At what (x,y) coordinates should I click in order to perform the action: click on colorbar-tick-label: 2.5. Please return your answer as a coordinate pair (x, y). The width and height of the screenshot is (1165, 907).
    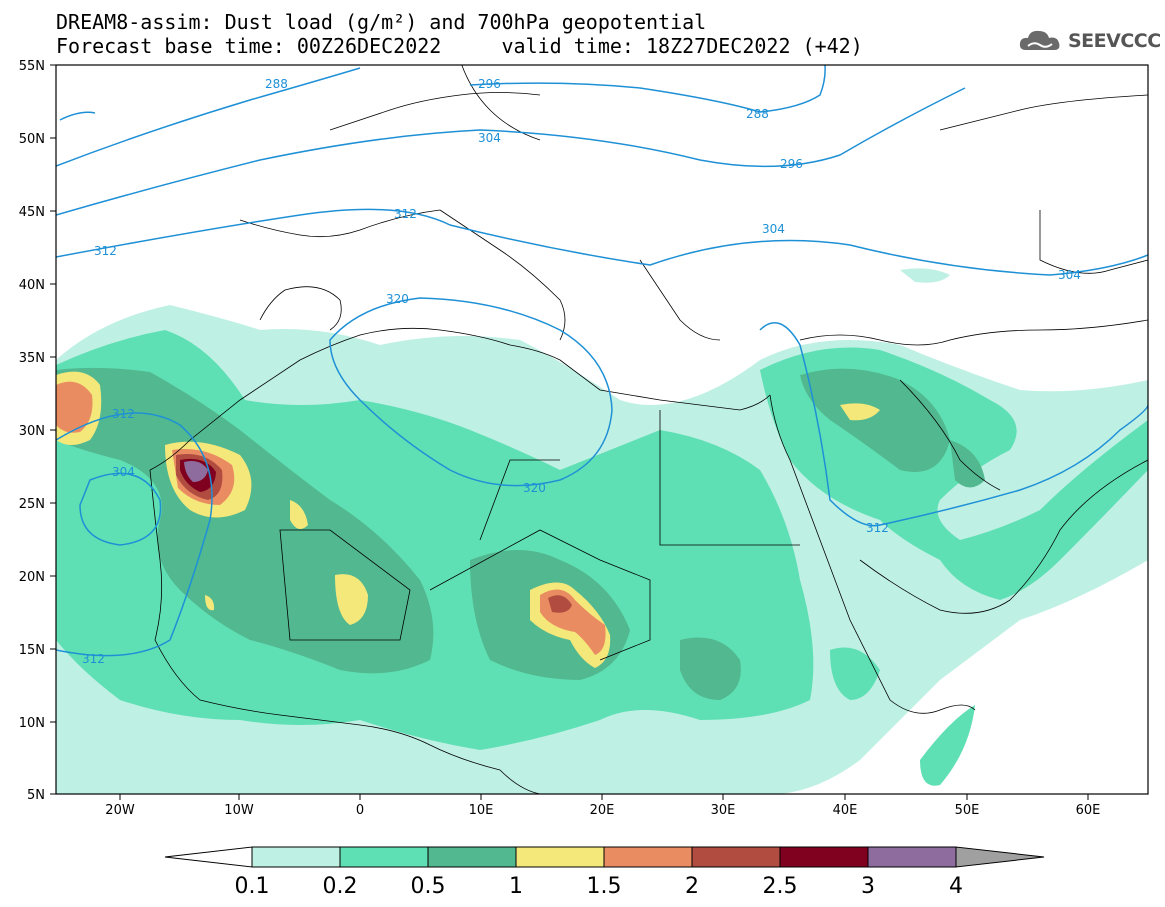
    Looking at the image, I should click on (780, 886).